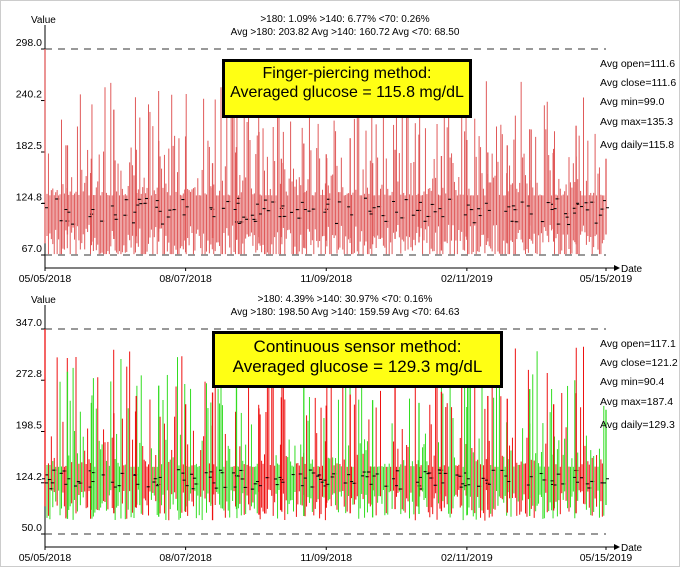  What do you see at coordinates (638, 83) in the screenshot?
I see `side-stat: Avg close=111.6` at bounding box center [638, 83].